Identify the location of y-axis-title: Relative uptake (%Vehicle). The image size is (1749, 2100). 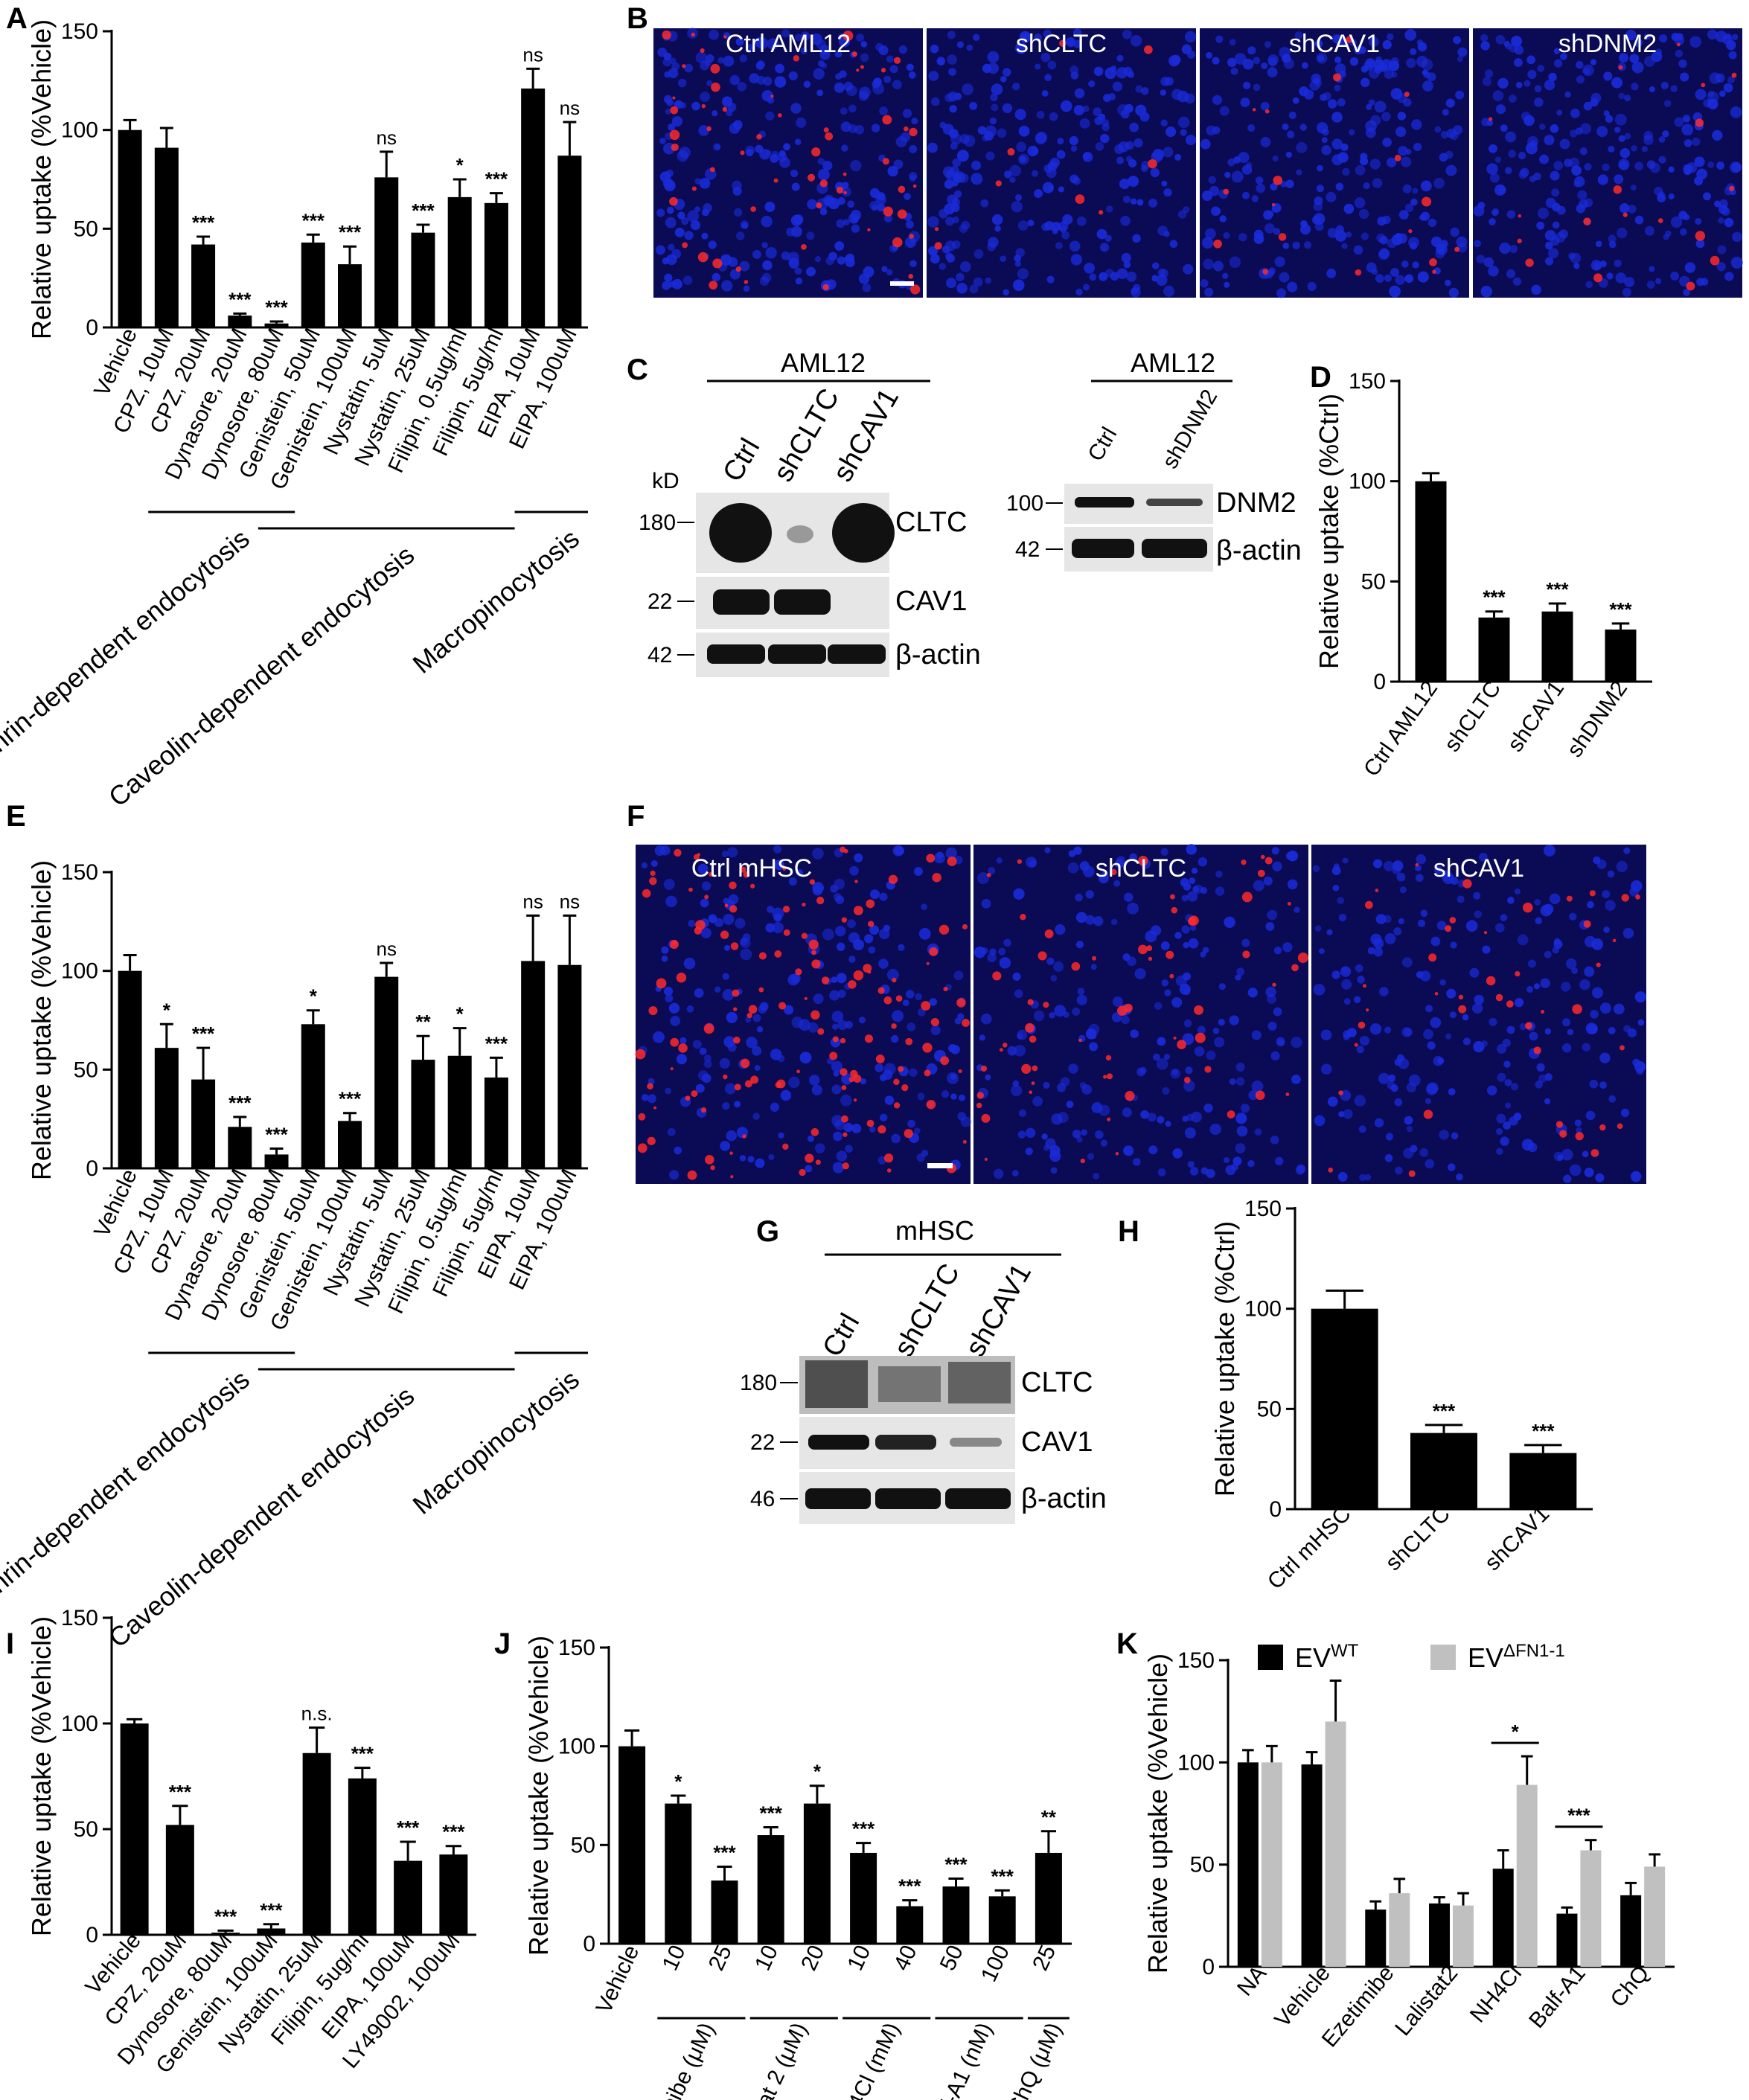
(1158, 1813).